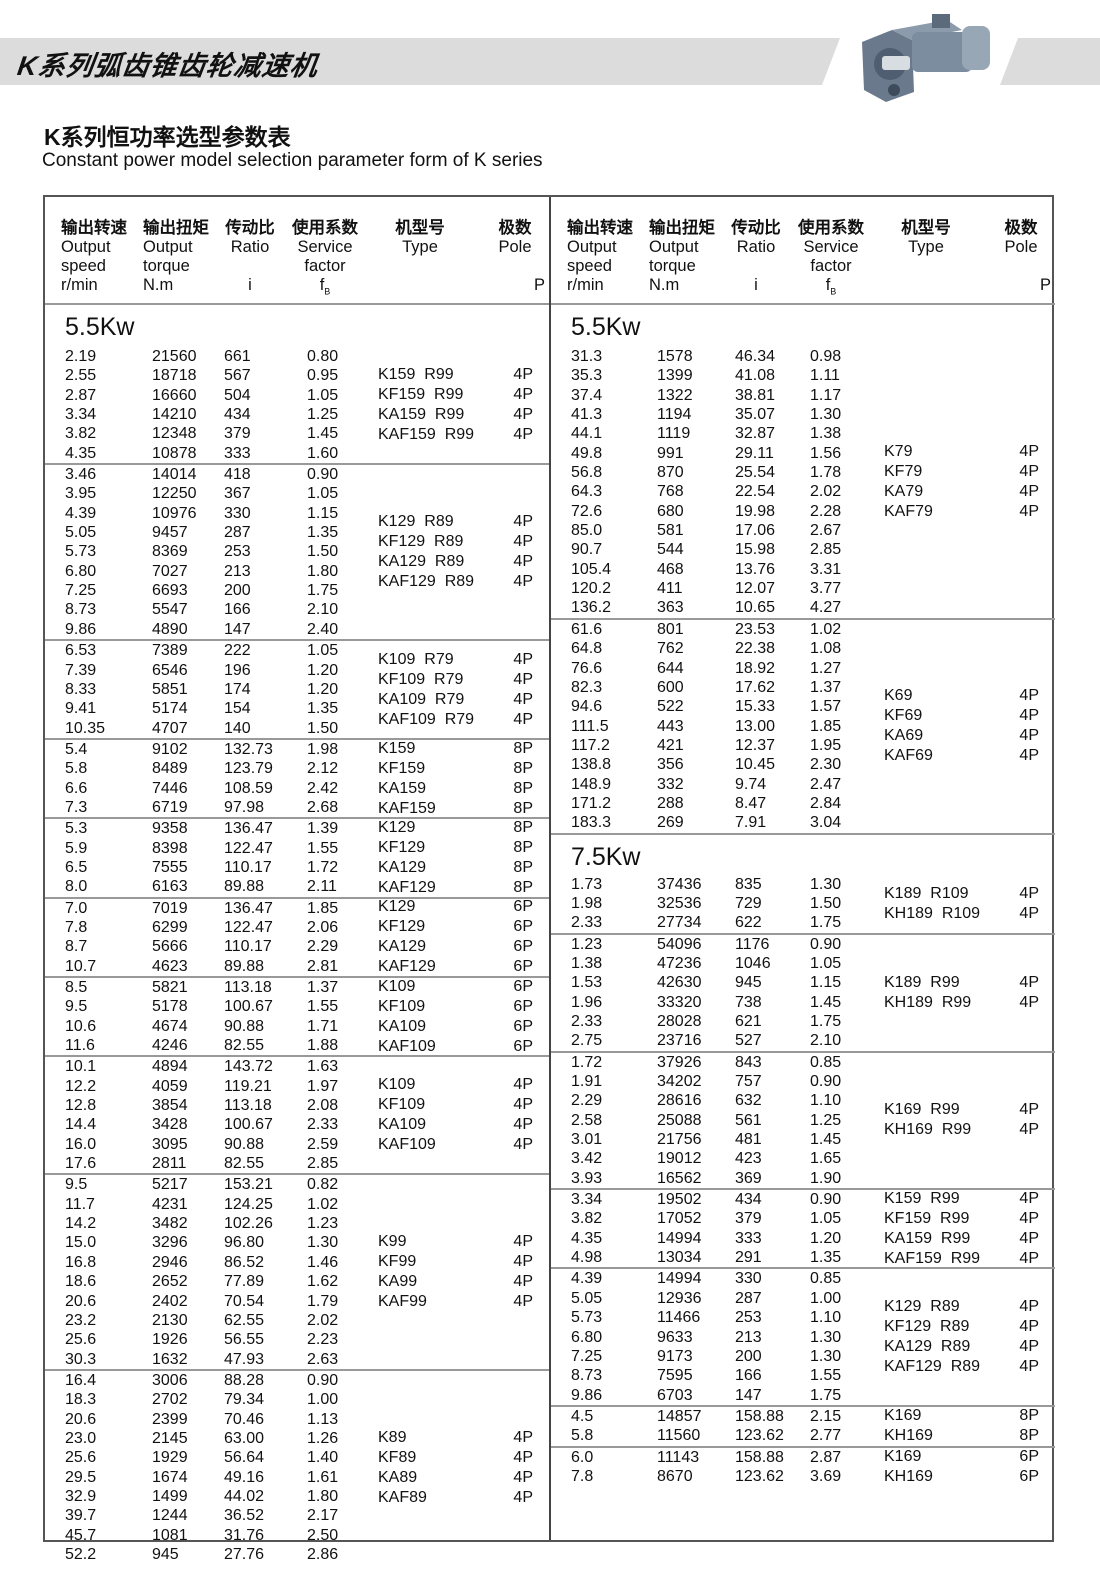 The height and width of the screenshot is (1583, 1100). Describe the element at coordinates (826, 356) in the screenshot. I see `service-factor-cell: 0.98` at that location.